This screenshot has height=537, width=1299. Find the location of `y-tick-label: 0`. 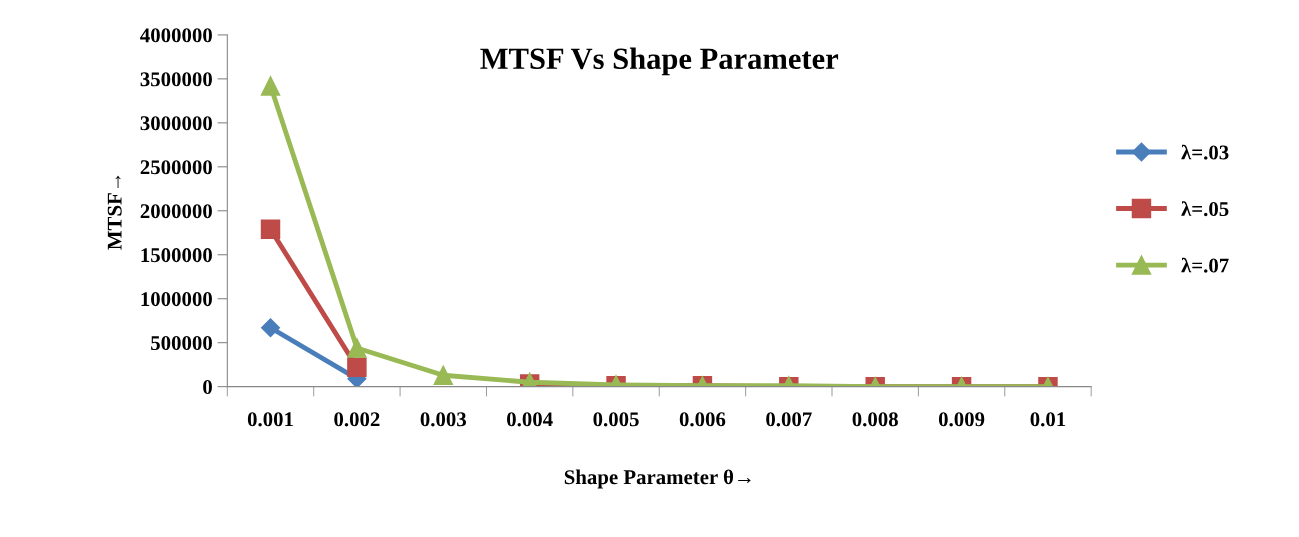

y-tick-label: 0 is located at coordinates (207, 387).